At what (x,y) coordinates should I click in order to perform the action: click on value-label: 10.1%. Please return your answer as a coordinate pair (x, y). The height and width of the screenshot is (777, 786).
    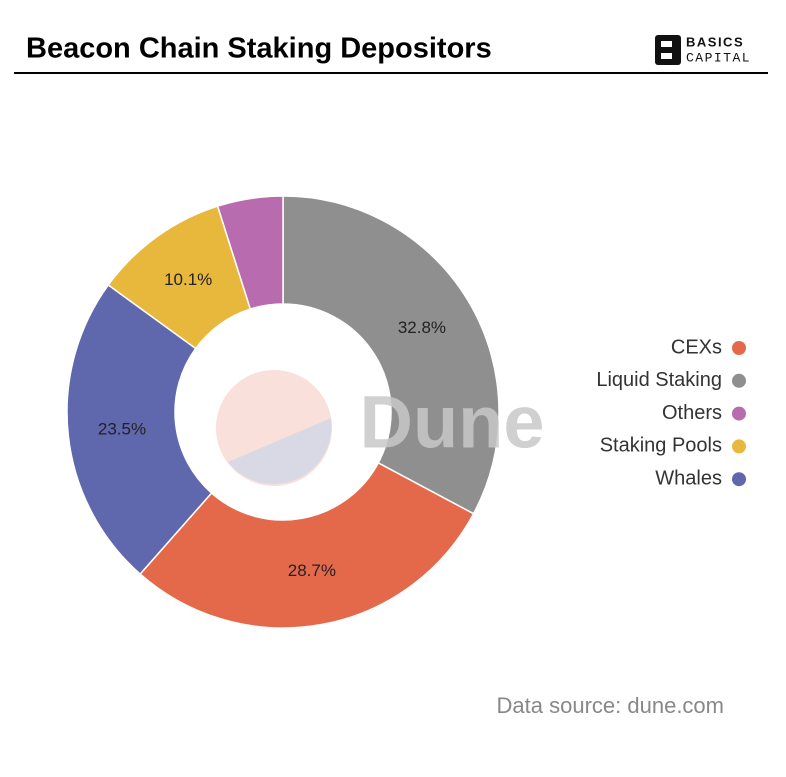
    Looking at the image, I should click on (188, 279).